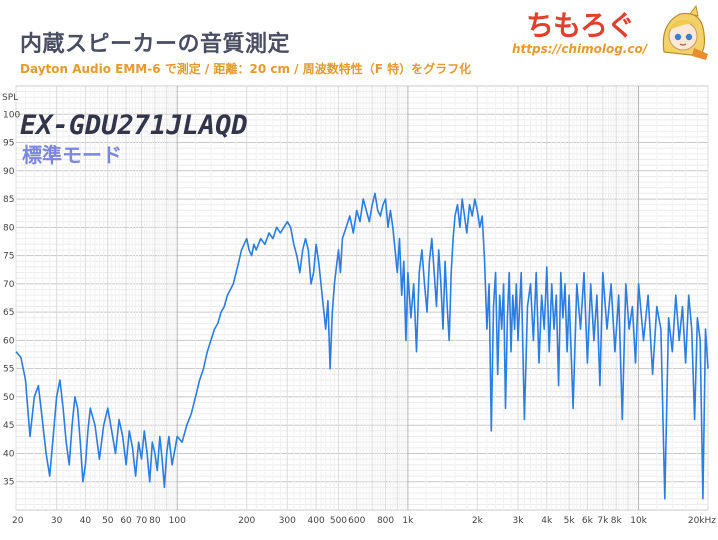 The height and width of the screenshot is (540, 718). What do you see at coordinates (72, 155) in the screenshot?
I see `chart-mode-label: 標準モード` at bounding box center [72, 155].